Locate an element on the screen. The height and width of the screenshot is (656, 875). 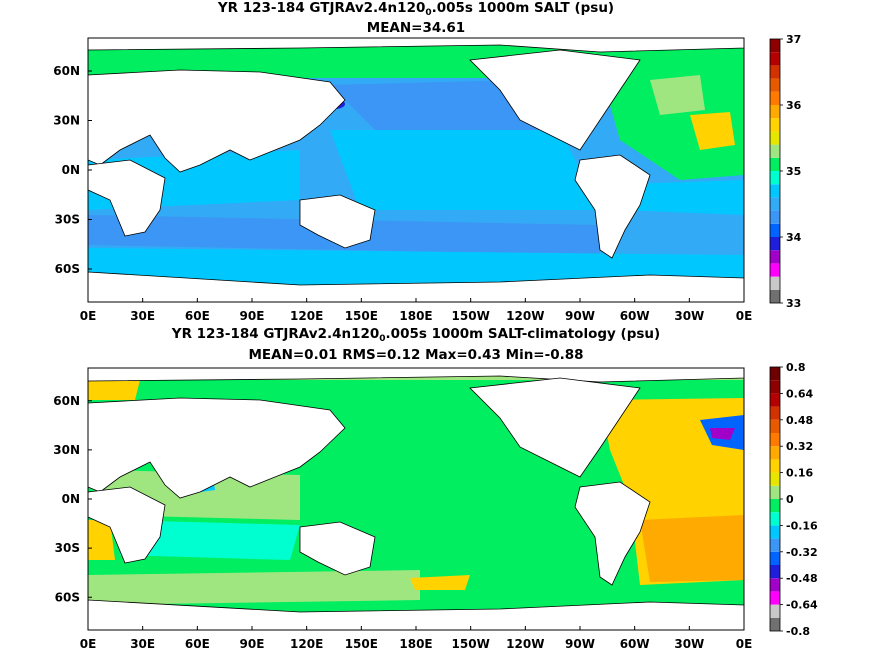
colorbar-tick-label: 0.32 is located at coordinates (799, 446).